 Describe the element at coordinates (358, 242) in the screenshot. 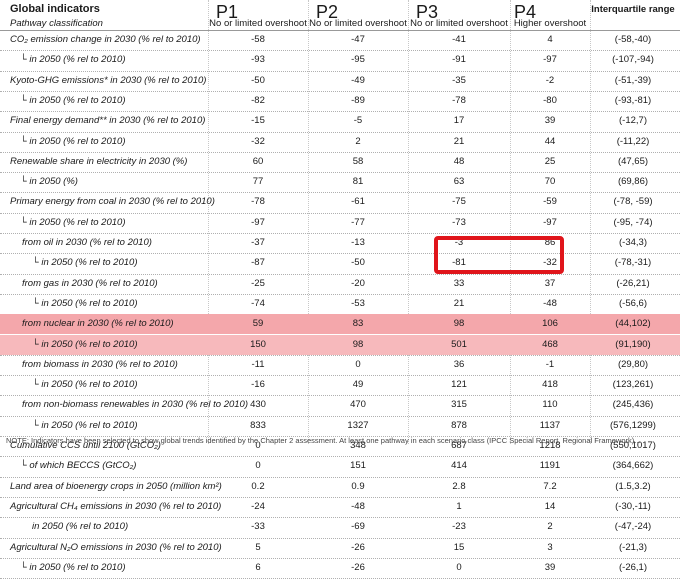

I see `cell-p2: -13` at that location.